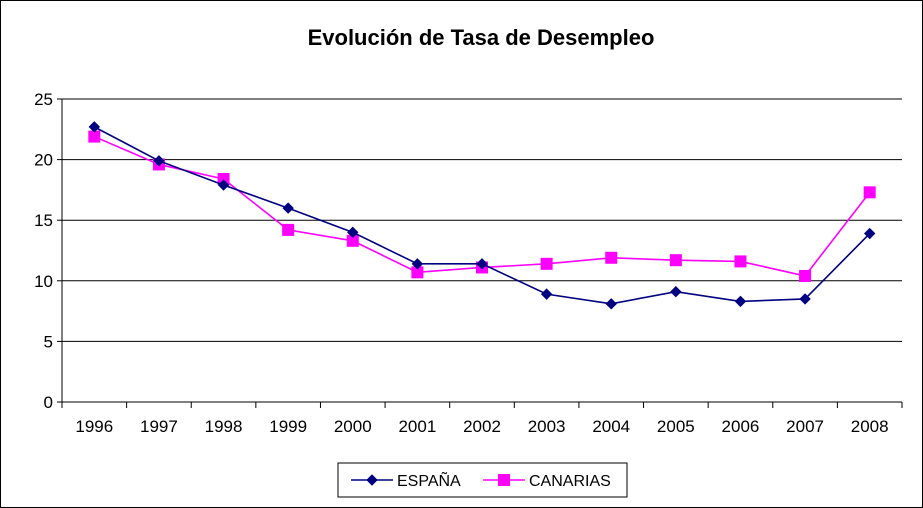  Describe the element at coordinates (224, 426) in the screenshot. I see `x-tick-label: 1998` at that location.